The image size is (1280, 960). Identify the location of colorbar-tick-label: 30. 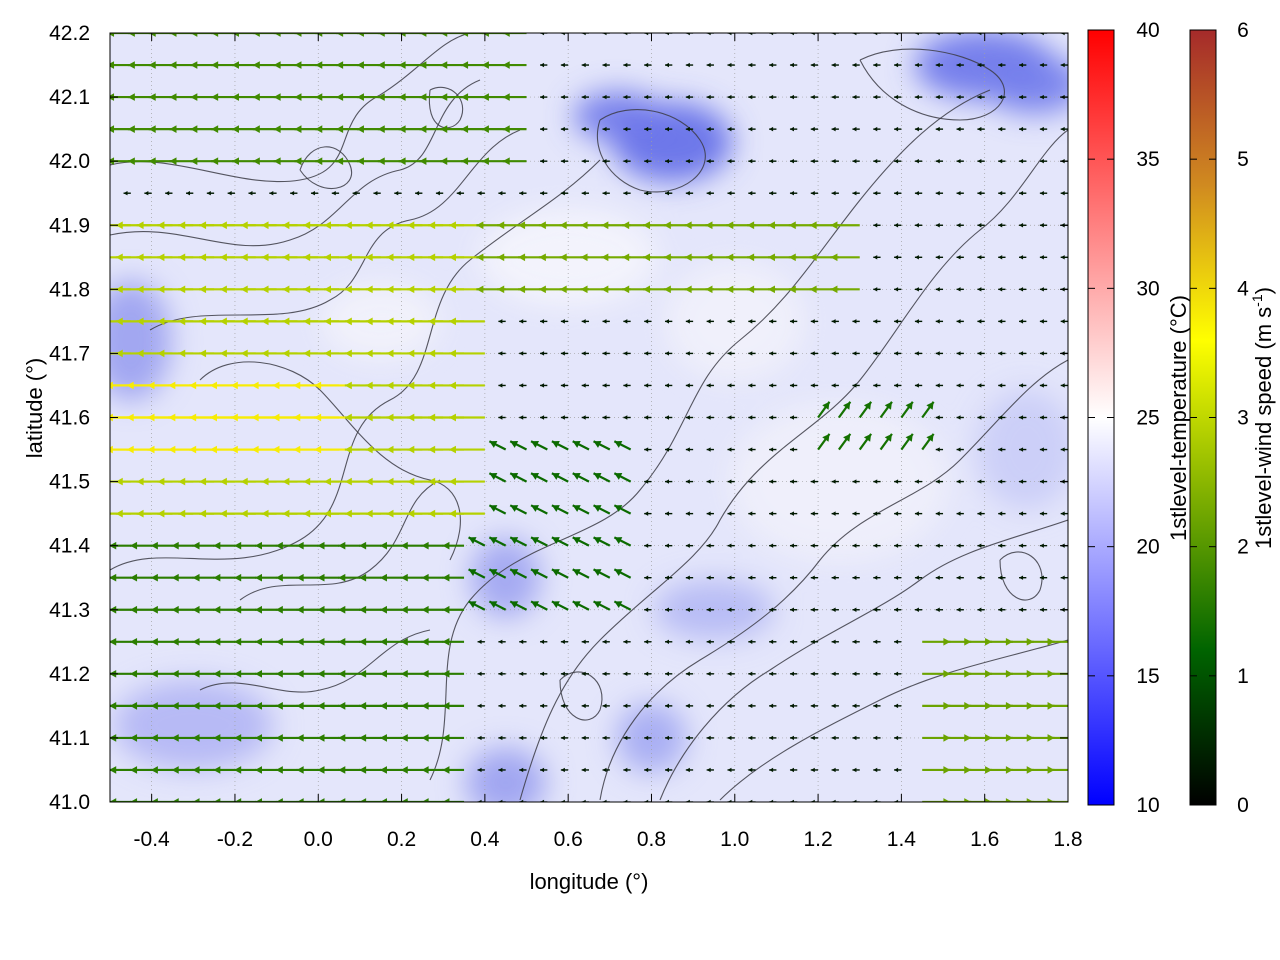
(1147, 288).